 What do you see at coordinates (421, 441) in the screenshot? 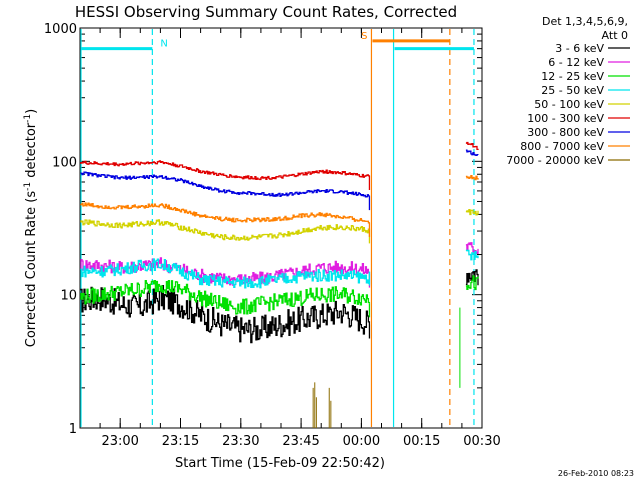
I see `x-tick-label: 00:15` at bounding box center [421, 441].